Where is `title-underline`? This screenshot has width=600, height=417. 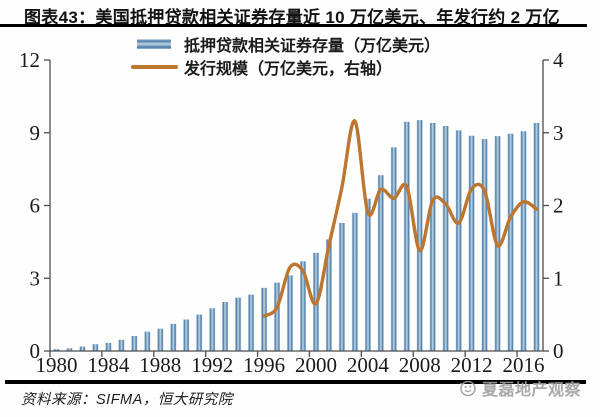
title-underline is located at coordinates (293, 25).